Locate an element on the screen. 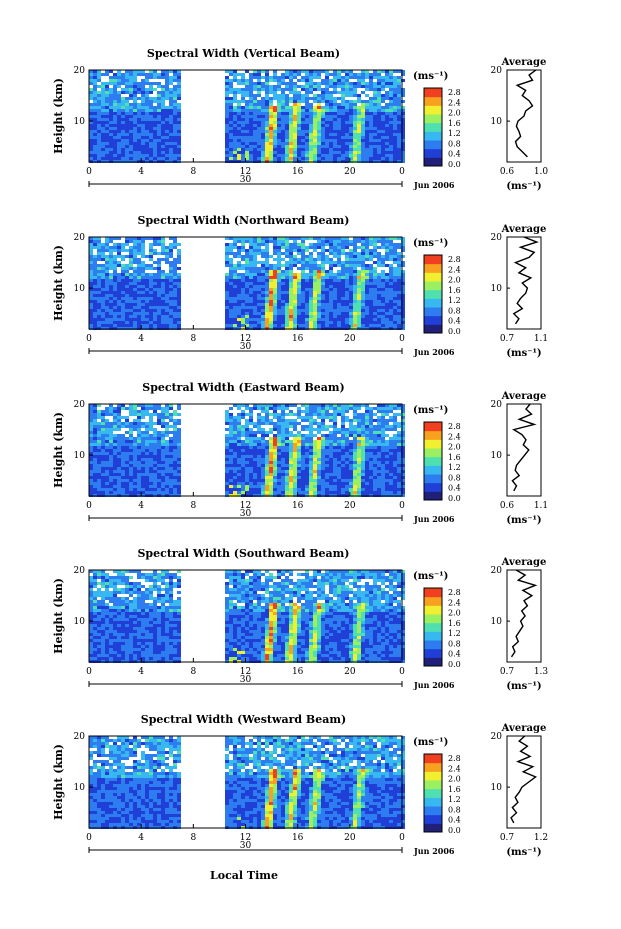  average-x-tick-label: 1.1 is located at coordinates (541, 506).